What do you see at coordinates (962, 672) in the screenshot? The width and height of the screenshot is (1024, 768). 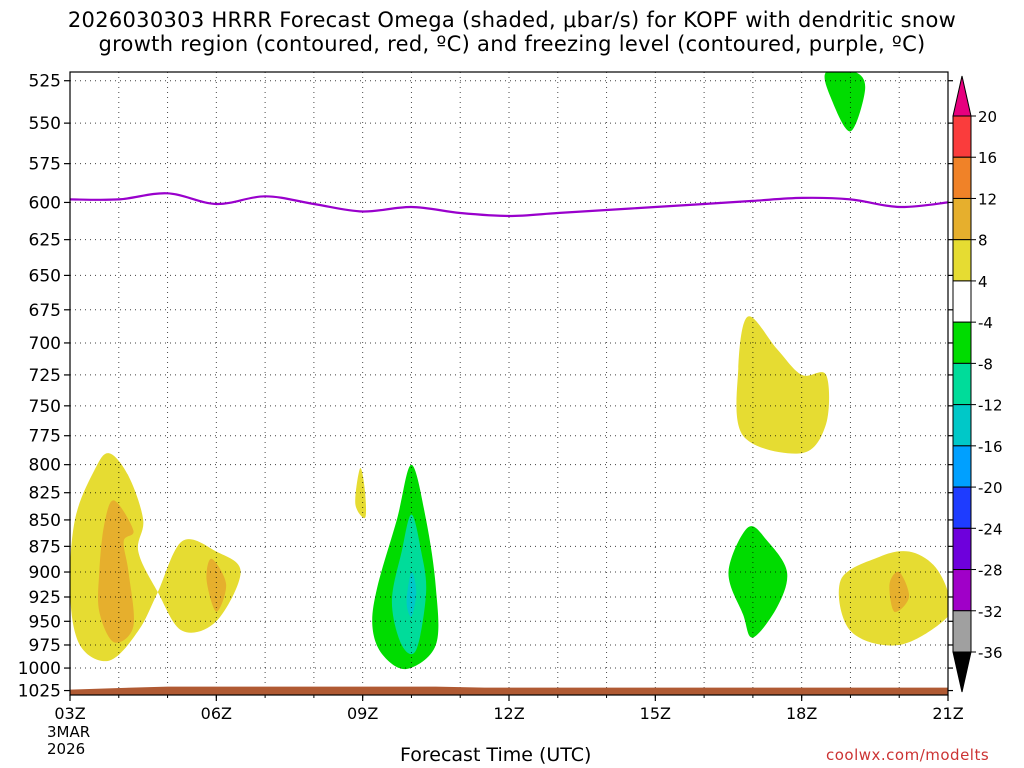 I see `colorbar-bottom-arrow` at bounding box center [962, 672].